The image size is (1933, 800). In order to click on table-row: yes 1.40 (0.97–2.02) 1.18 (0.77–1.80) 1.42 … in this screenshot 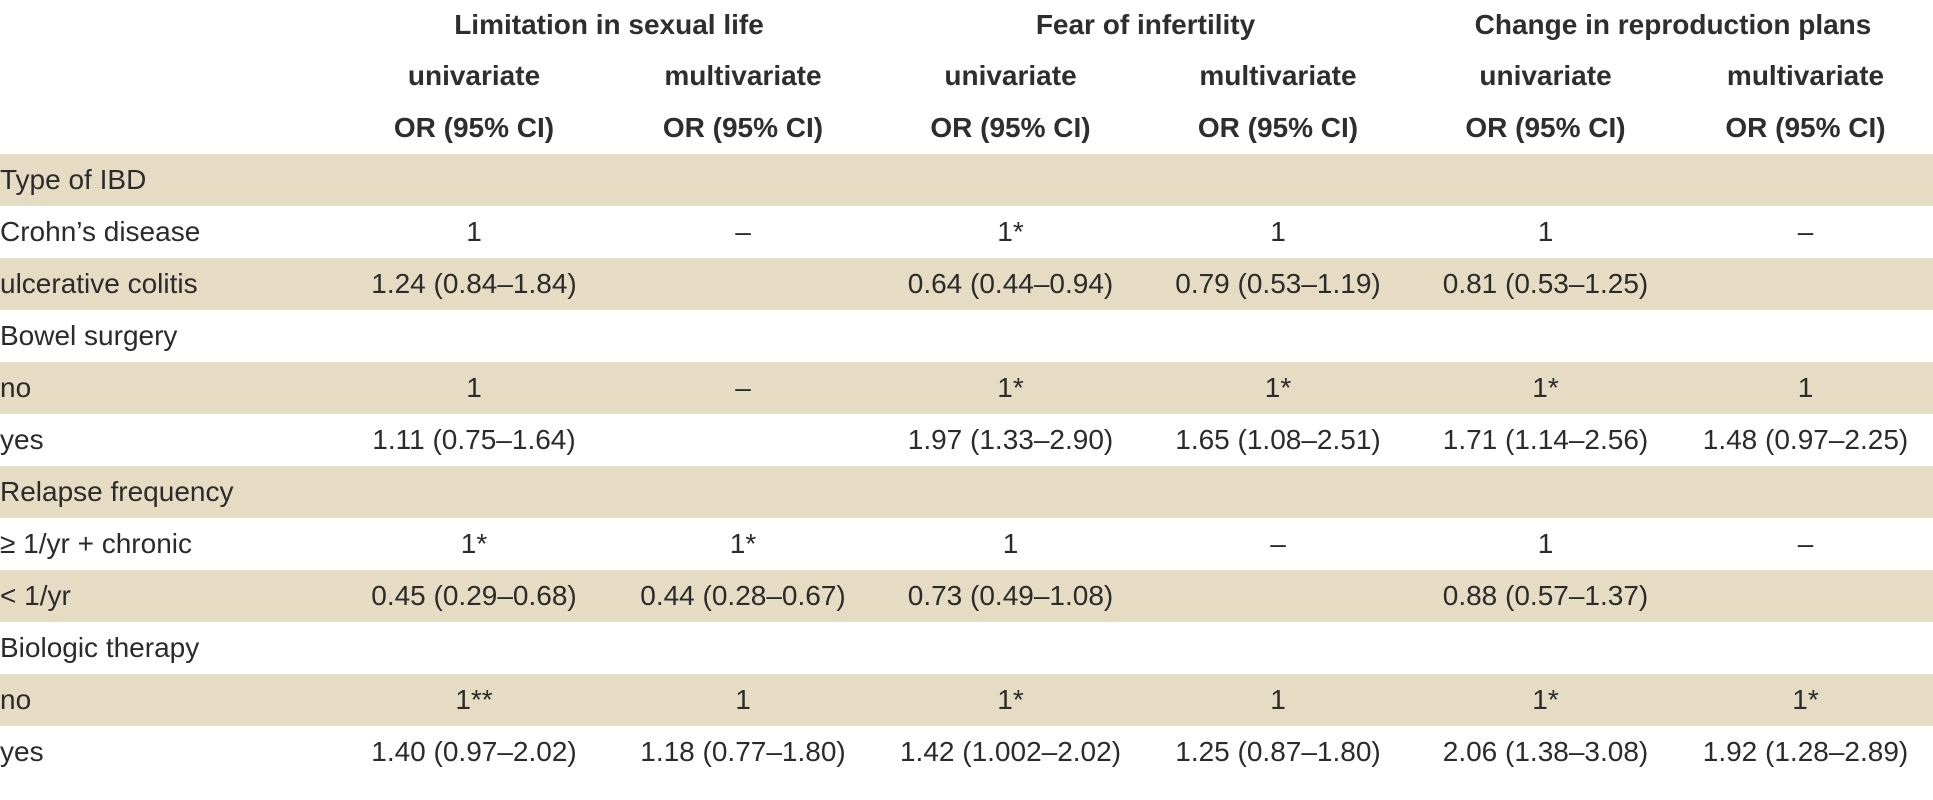, I will do `click(966, 752)`.